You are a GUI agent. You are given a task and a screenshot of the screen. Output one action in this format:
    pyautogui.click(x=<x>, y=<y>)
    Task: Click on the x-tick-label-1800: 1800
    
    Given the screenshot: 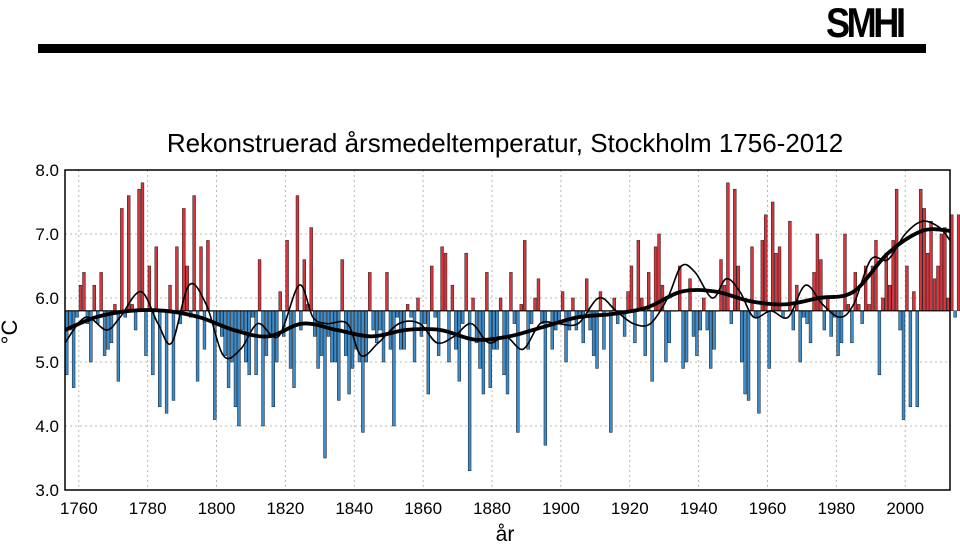 What is the action you would take?
    pyautogui.click(x=217, y=508)
    